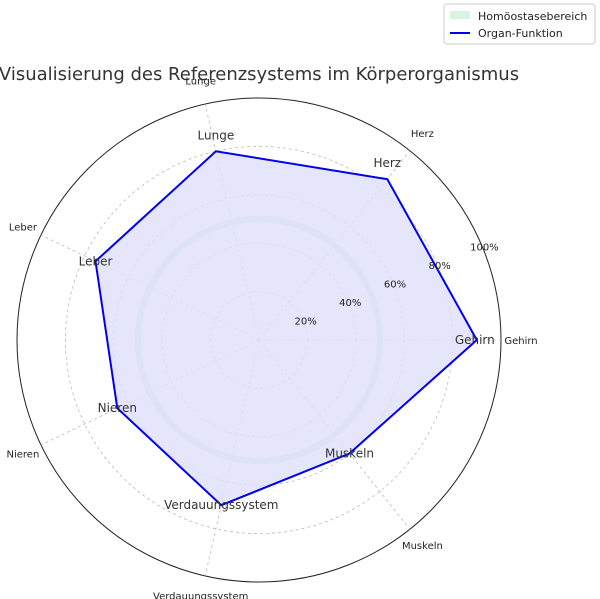 The image size is (600, 599). Describe the element at coordinates (532, 16) in the screenshot. I see `legend-label-band: Homöostasebereich` at that location.